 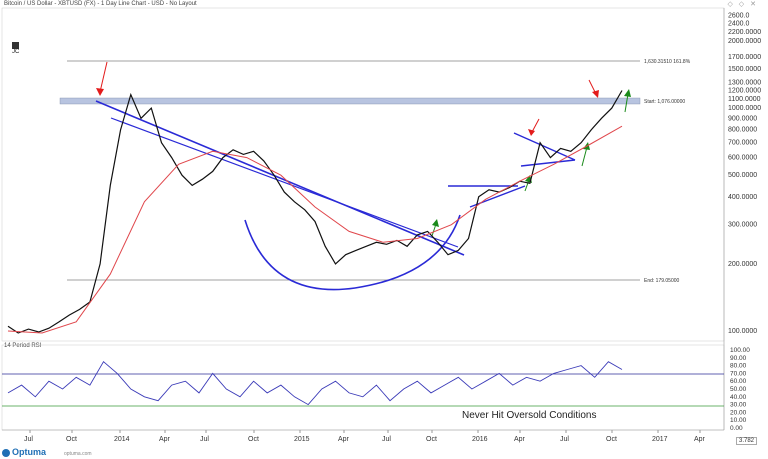 What do you see at coordinates (78, 454) in the screenshot?
I see `footer-source: optuma.com` at bounding box center [78, 454].